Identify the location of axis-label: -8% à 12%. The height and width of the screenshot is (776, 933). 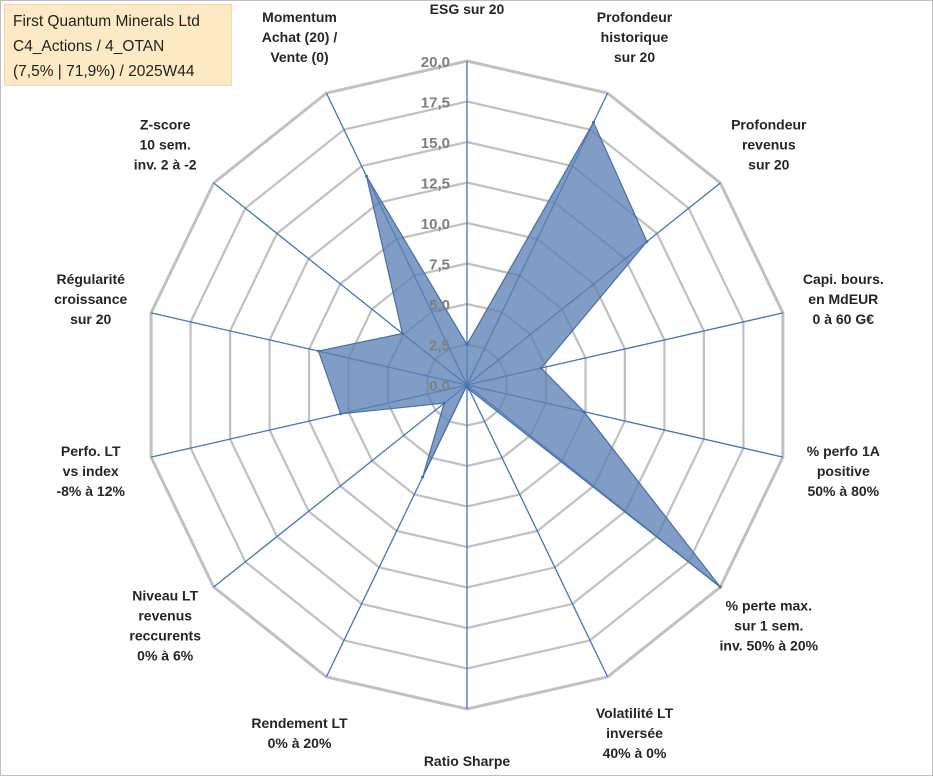
(90, 491).